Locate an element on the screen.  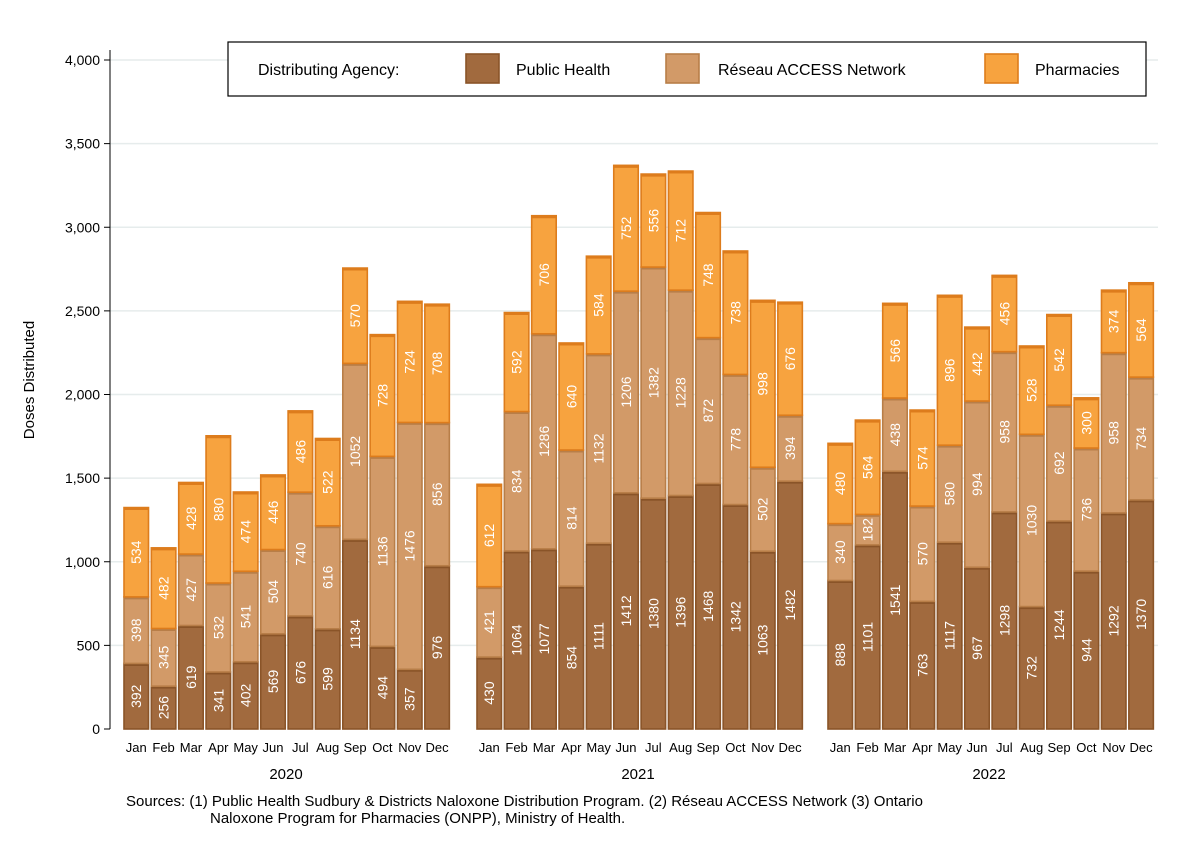
data-label: 502 is located at coordinates (763, 509).